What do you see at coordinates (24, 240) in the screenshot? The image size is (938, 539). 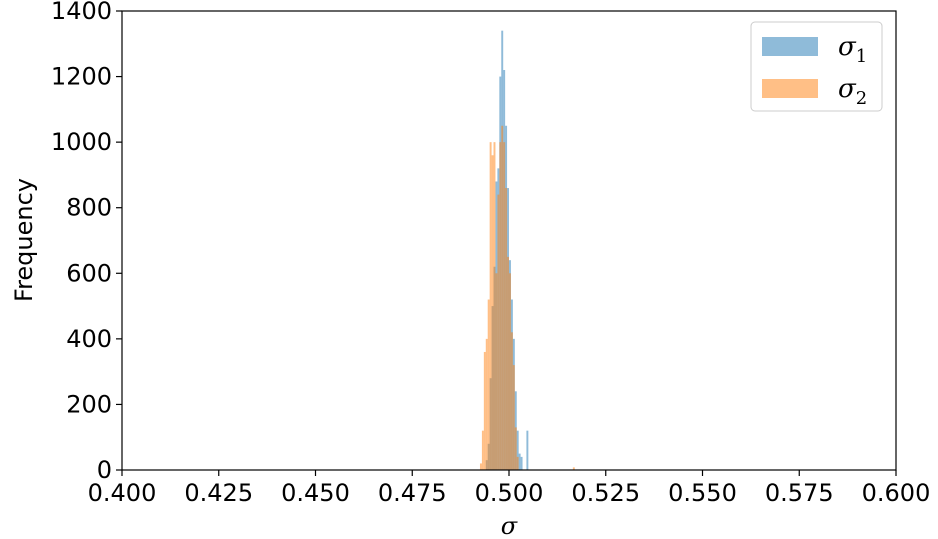 I see `y-axis-label: Frequency` at bounding box center [24, 240].